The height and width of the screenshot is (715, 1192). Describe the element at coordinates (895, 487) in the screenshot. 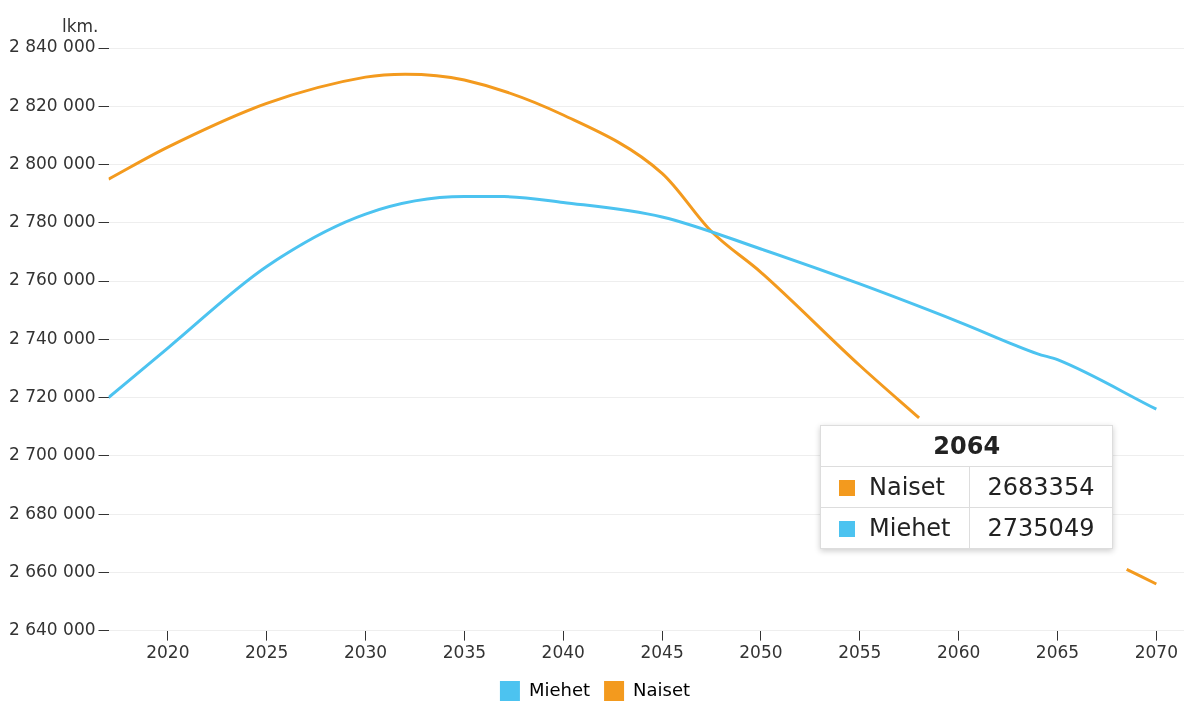

I see `annotation: Naiset` at that location.